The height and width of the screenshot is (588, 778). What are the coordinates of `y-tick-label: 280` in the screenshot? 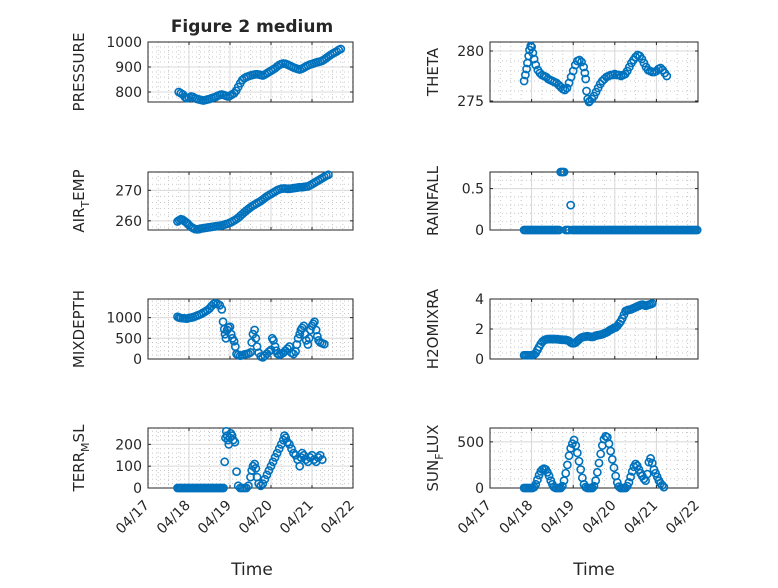 It's located at (470, 52).